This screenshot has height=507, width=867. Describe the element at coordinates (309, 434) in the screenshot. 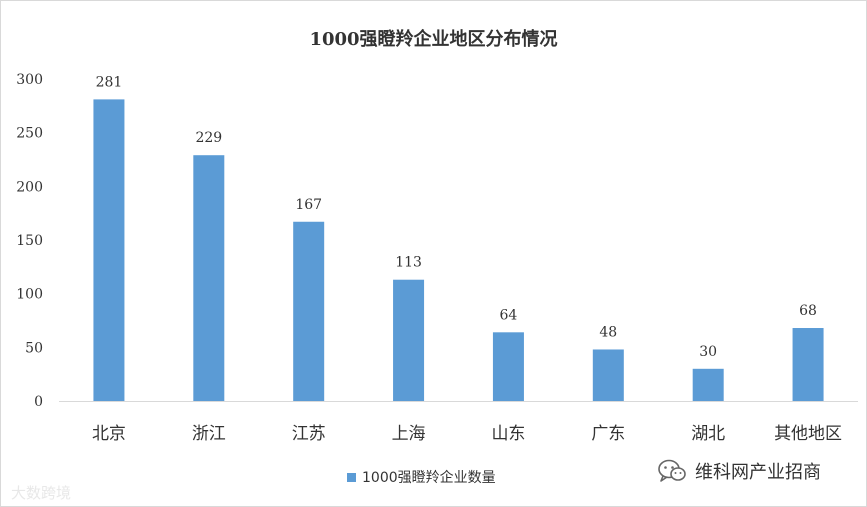

I see `x-tick-label: 江苏` at that location.